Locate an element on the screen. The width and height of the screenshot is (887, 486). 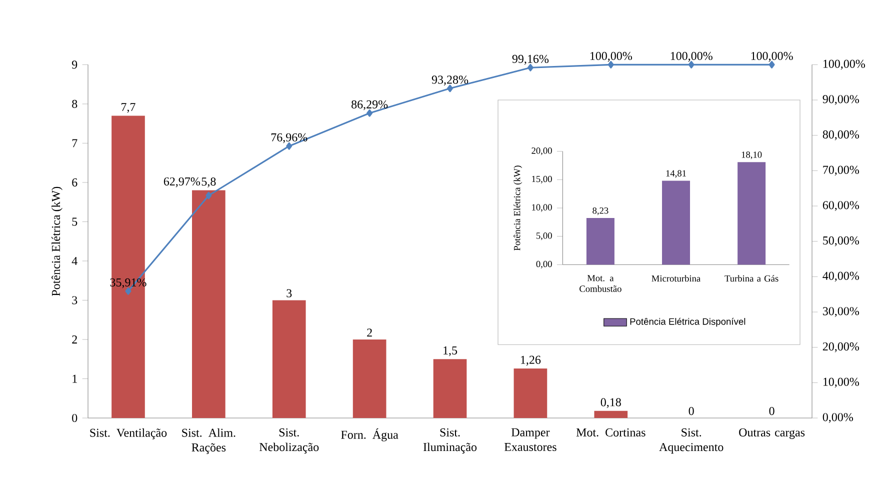
y2-tick-label: 10,00% is located at coordinates (841, 383).